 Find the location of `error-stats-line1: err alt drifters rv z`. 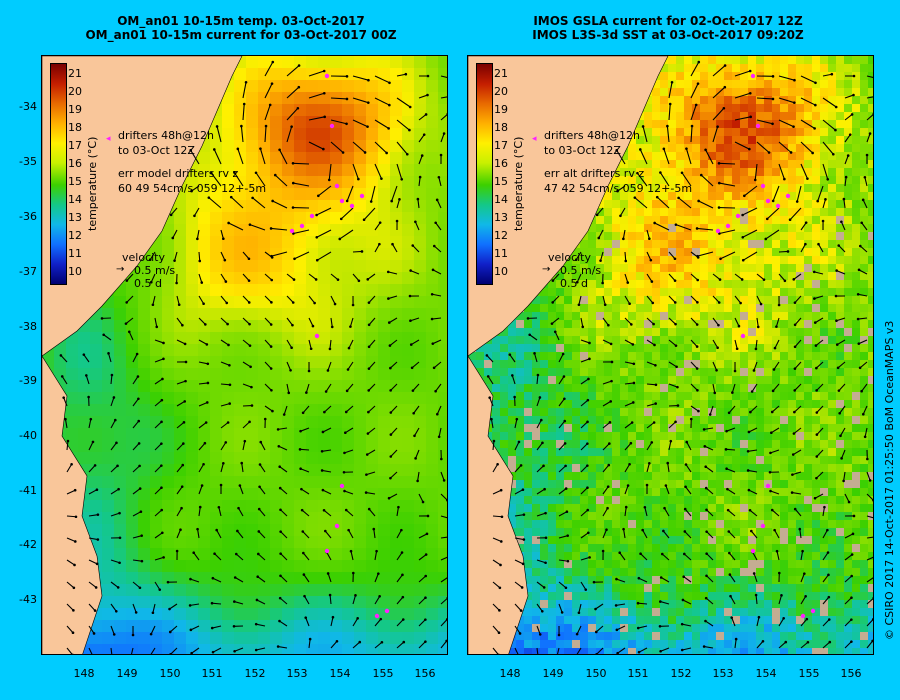

error-stats-line1: err alt drifters rv z is located at coordinates (594, 173).